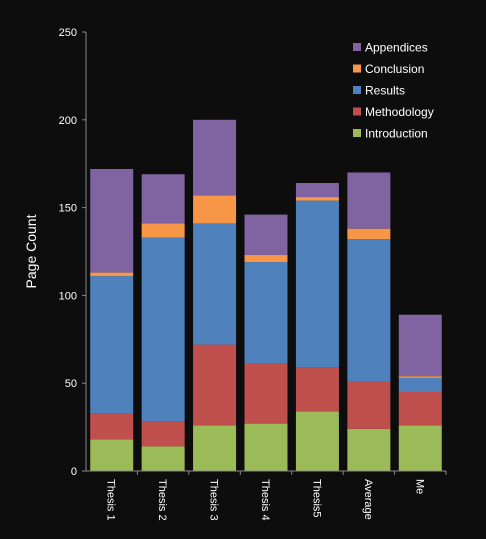 This screenshot has height=539, width=486. What do you see at coordinates (368, 499) in the screenshot?
I see `x-tick-label: Average` at bounding box center [368, 499].